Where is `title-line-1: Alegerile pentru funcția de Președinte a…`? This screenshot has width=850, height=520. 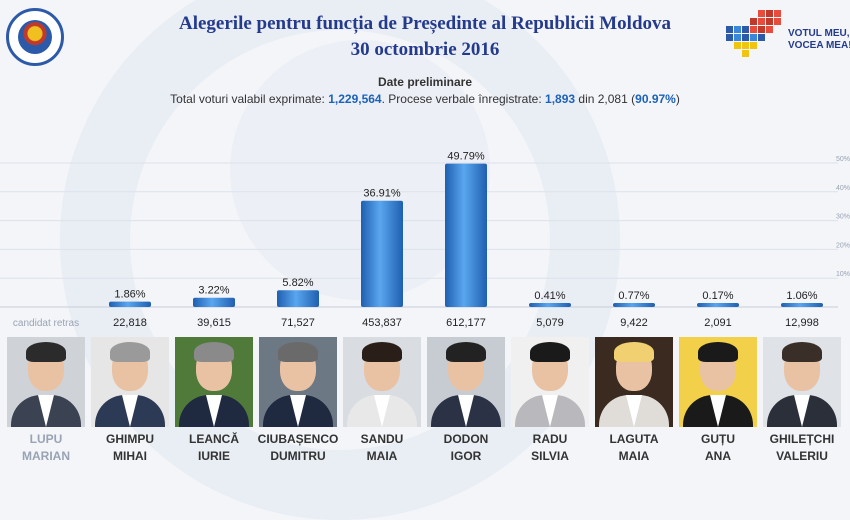
title-line-1: Alegerile pentru funcția de Președinte a… is located at coordinates (425, 23).